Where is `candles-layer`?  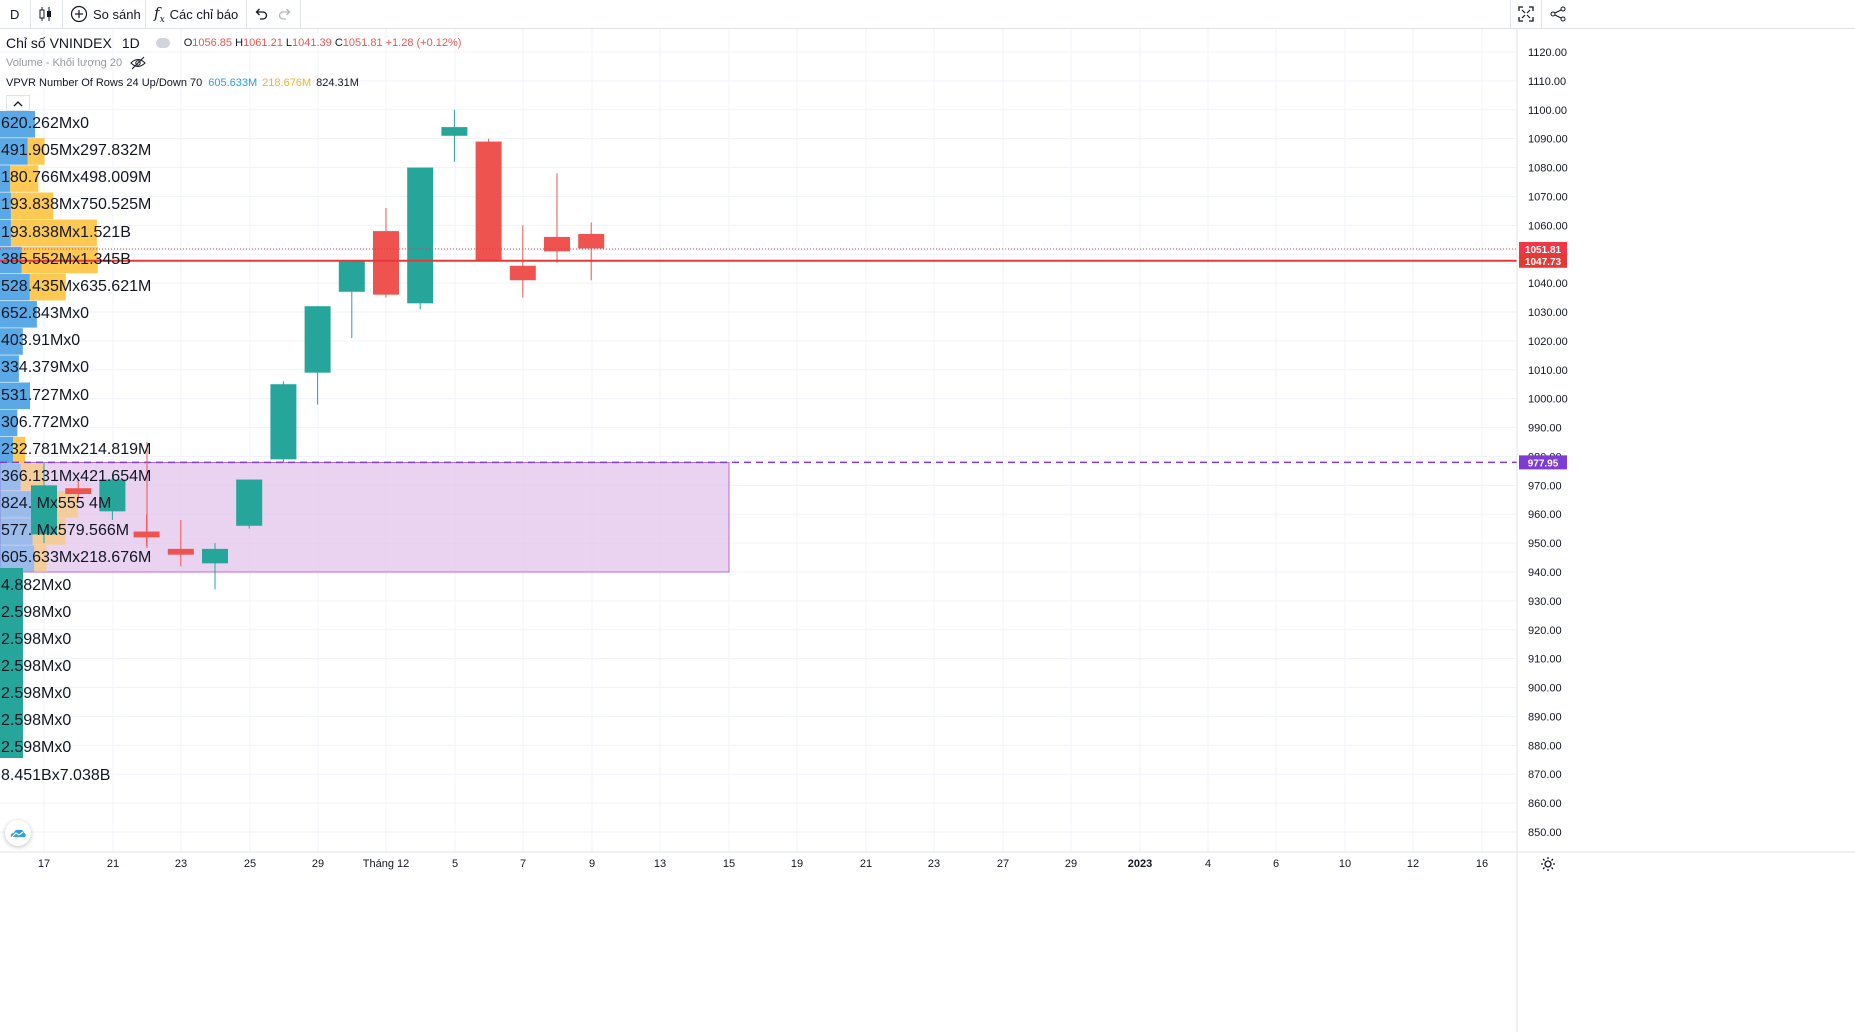
candles-layer is located at coordinates (318, 349).